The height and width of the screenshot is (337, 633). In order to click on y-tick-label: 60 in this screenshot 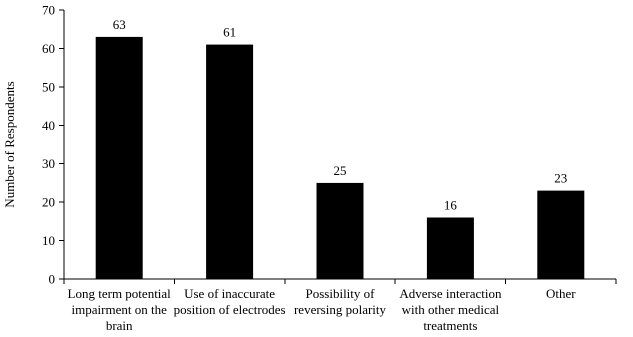, I will do `click(48, 48)`.